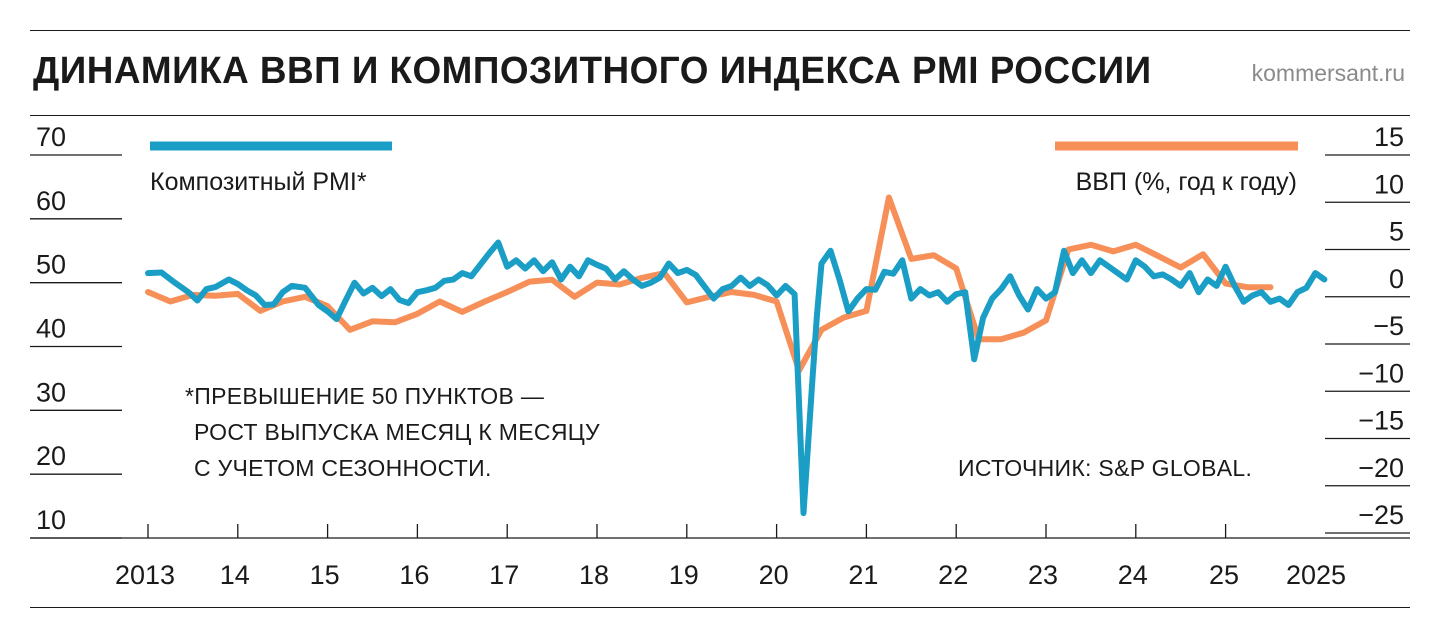  I want to click on left-tick-label: 30, so click(51, 392).